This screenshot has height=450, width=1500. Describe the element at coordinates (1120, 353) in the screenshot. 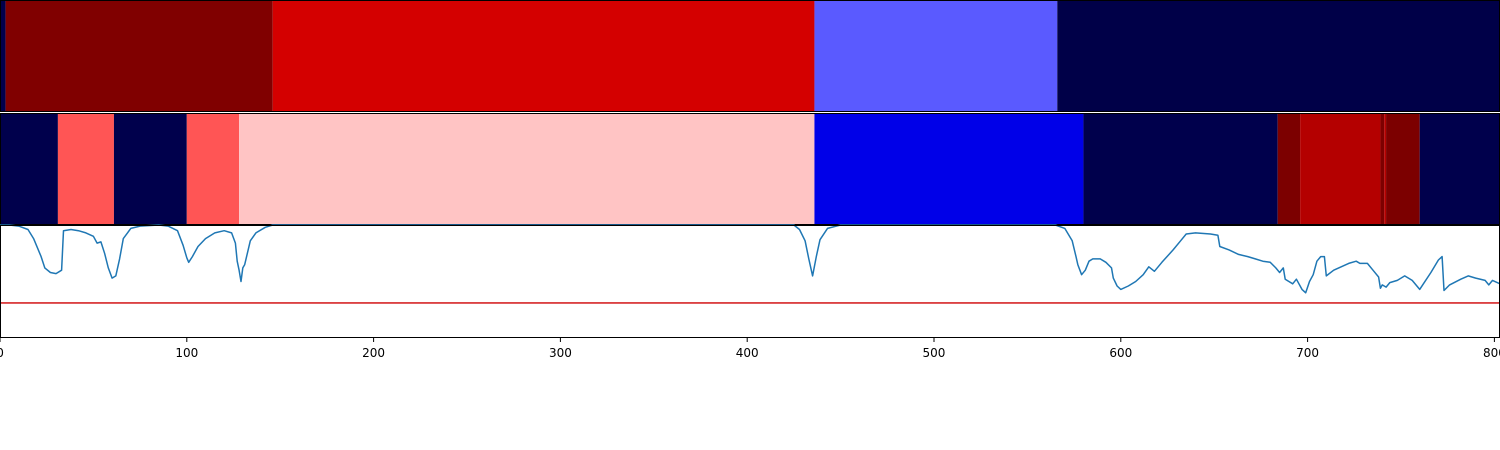

I see `x-tick-label-600: 600` at that location.